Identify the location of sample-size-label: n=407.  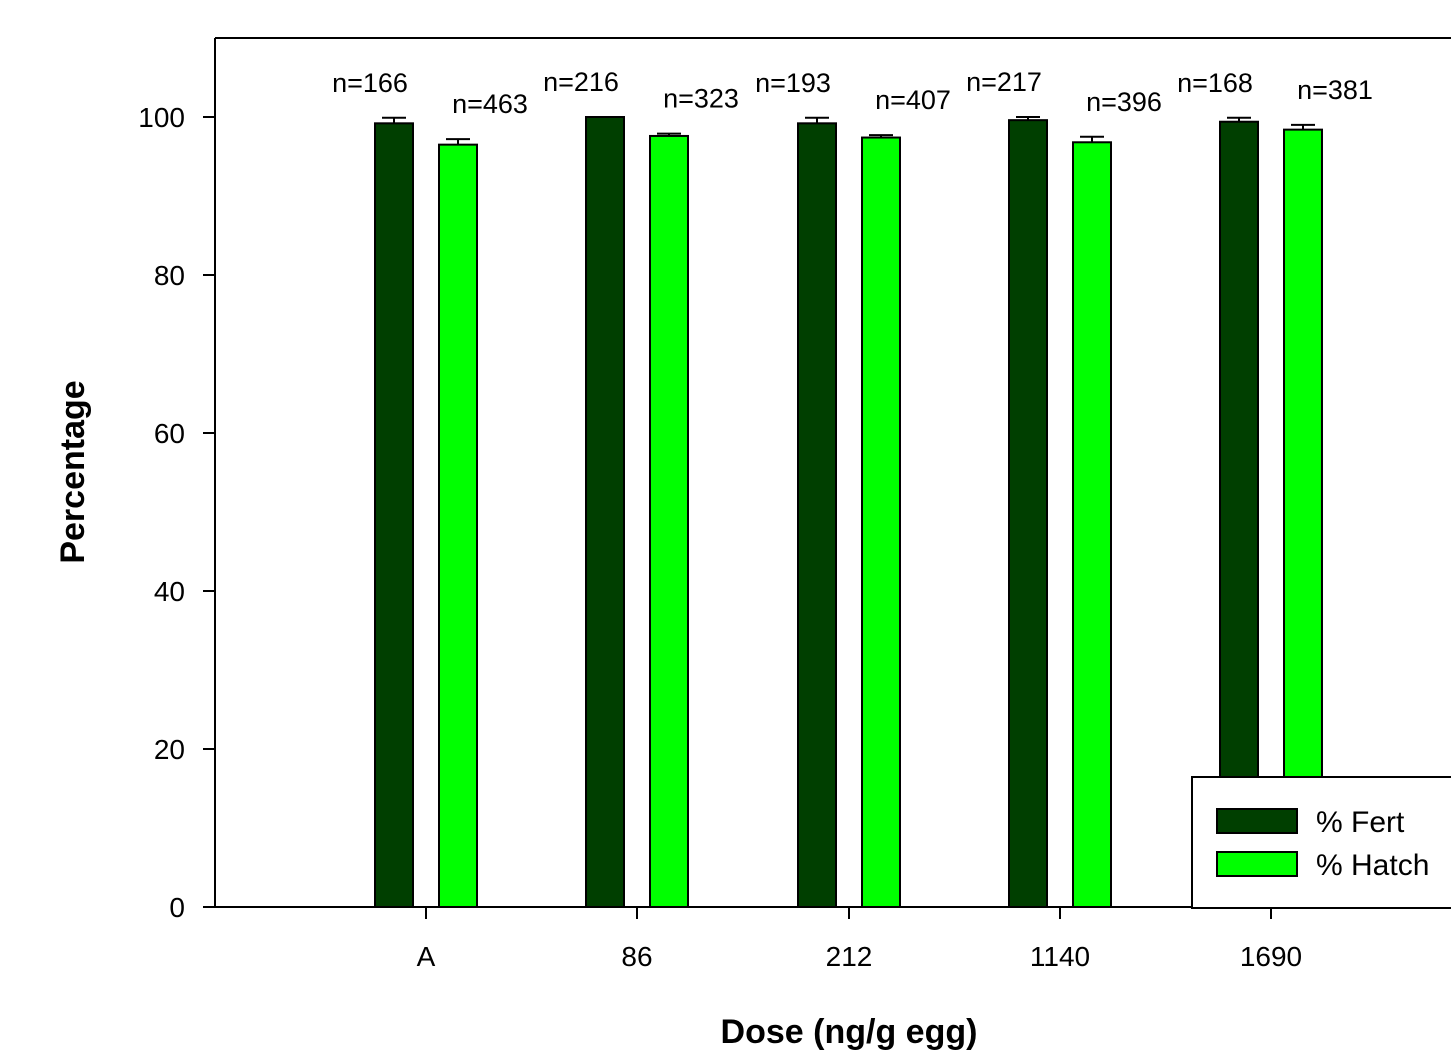
(913, 100).